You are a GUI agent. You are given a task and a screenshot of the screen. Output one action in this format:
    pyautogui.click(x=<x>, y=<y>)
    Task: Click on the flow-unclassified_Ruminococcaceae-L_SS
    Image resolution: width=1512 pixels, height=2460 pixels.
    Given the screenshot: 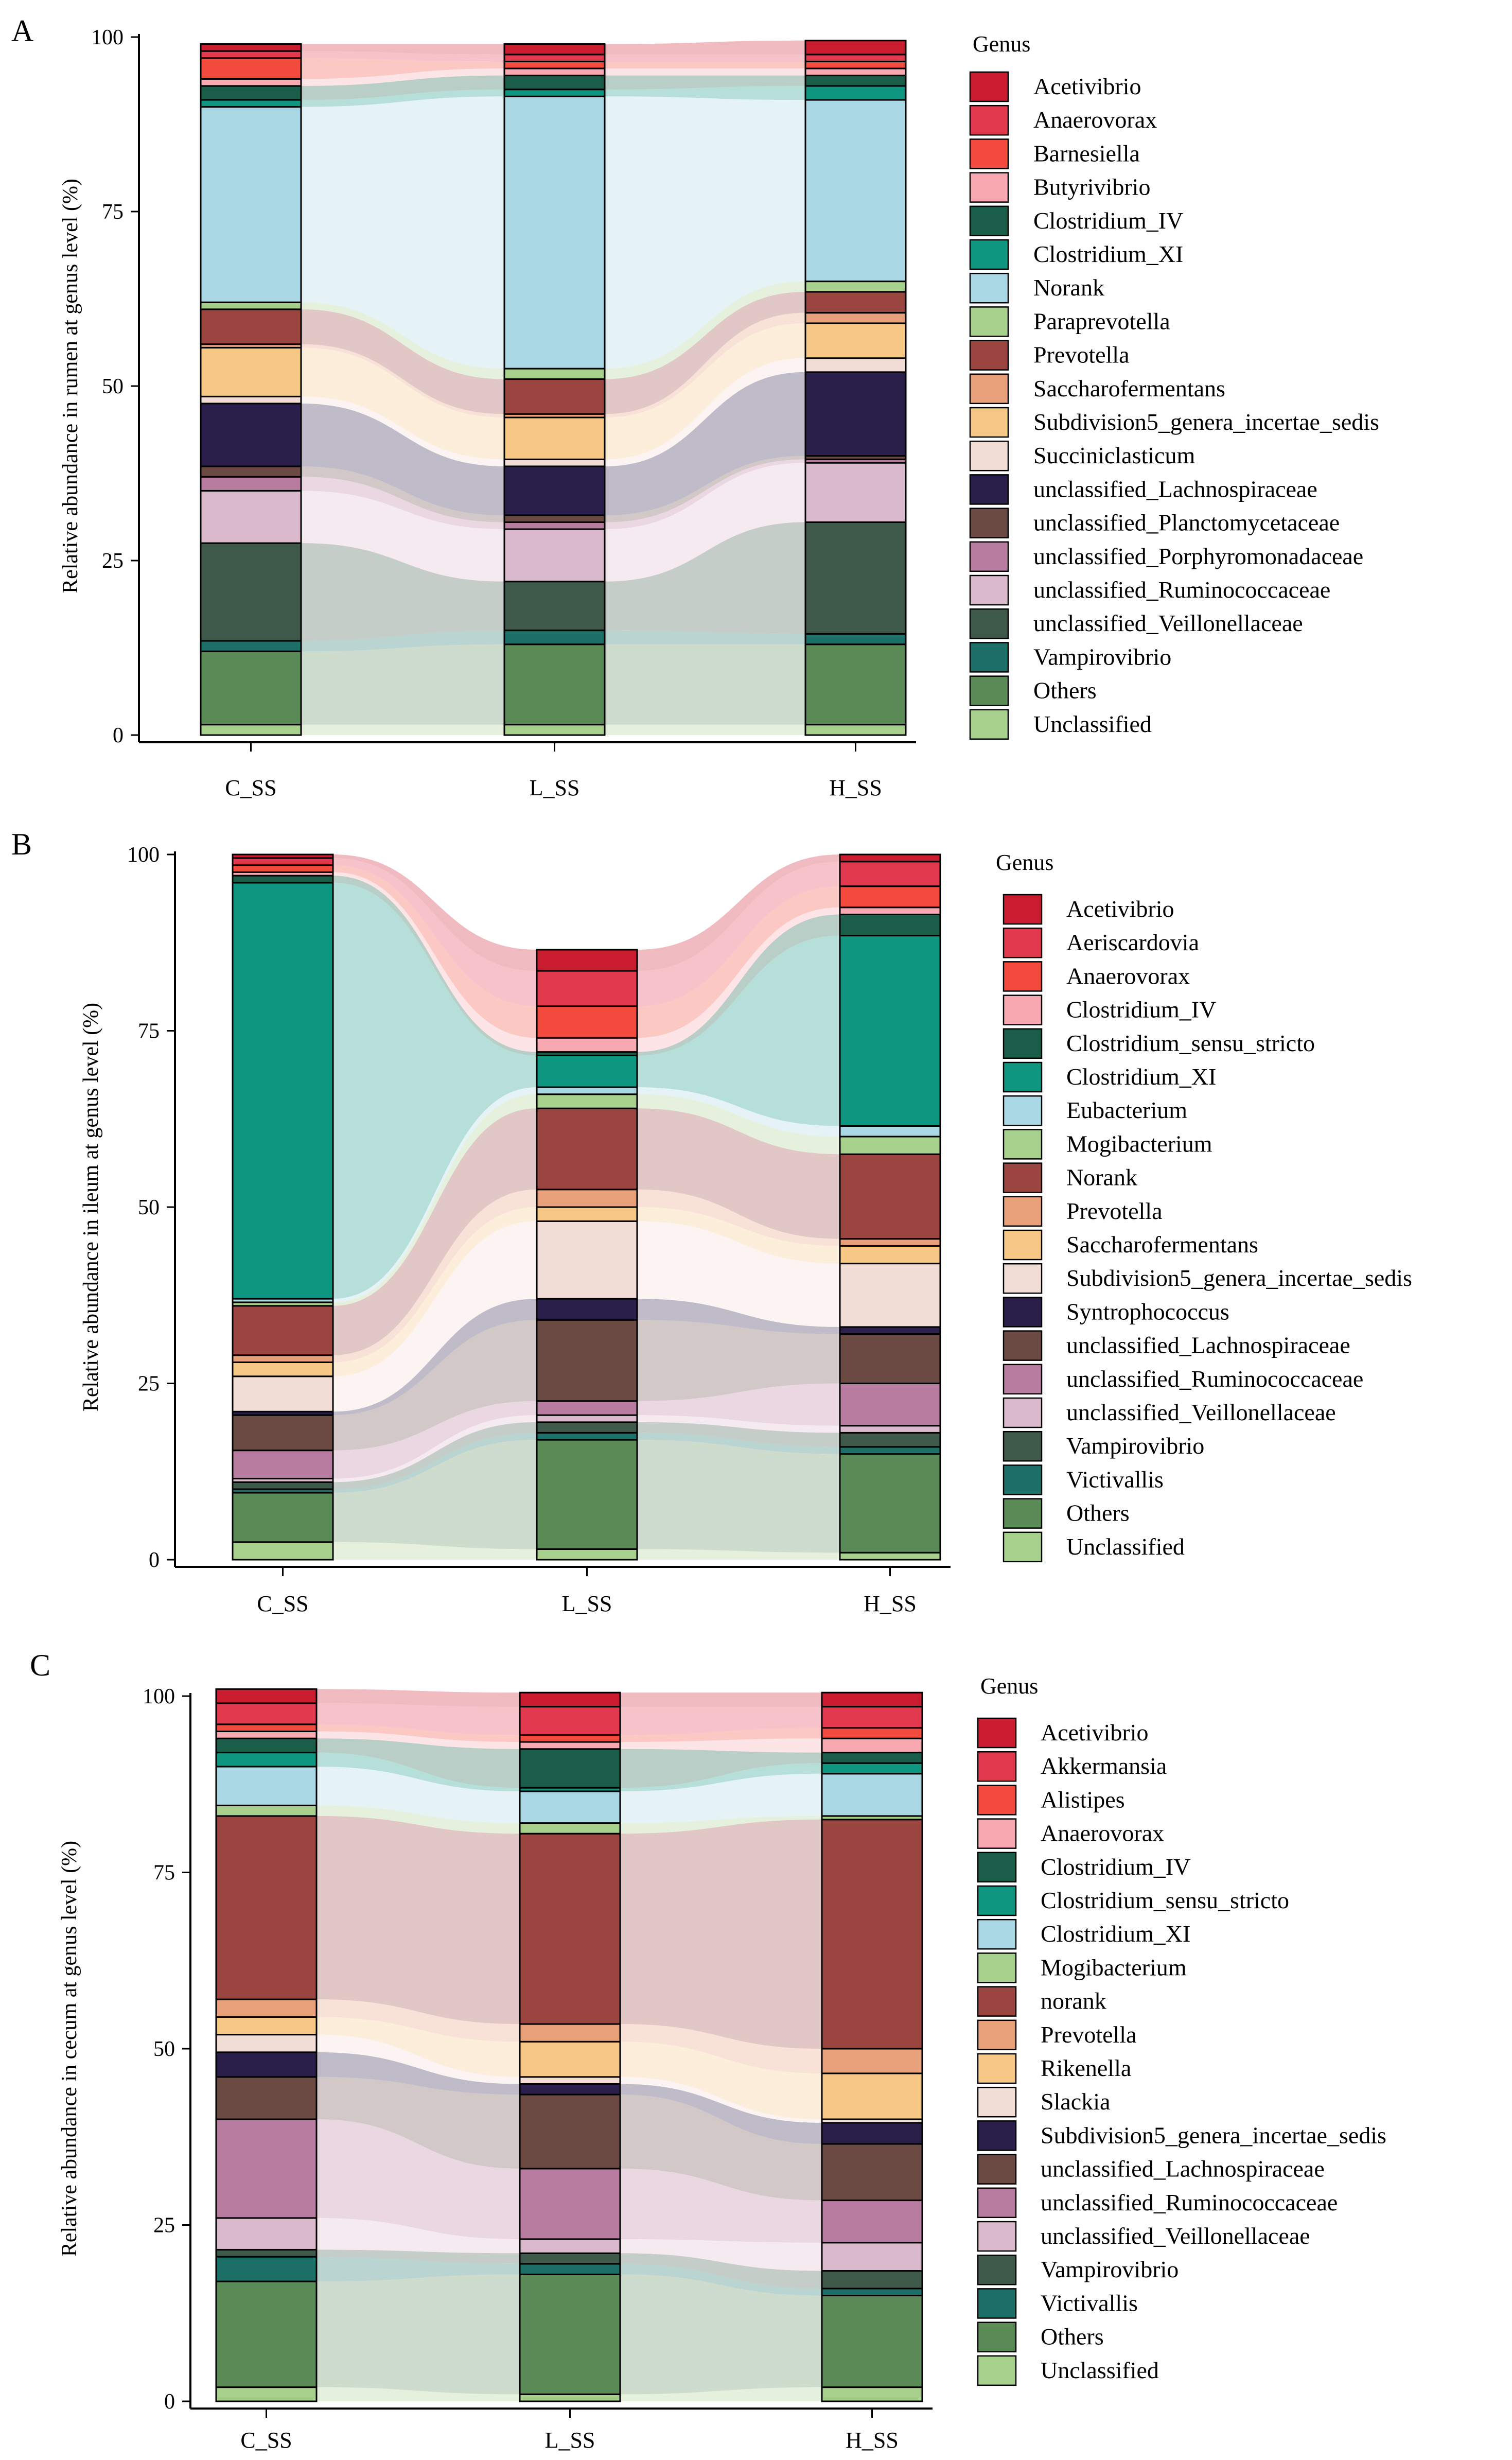 What is the action you would take?
    pyautogui.click(x=705, y=522)
    